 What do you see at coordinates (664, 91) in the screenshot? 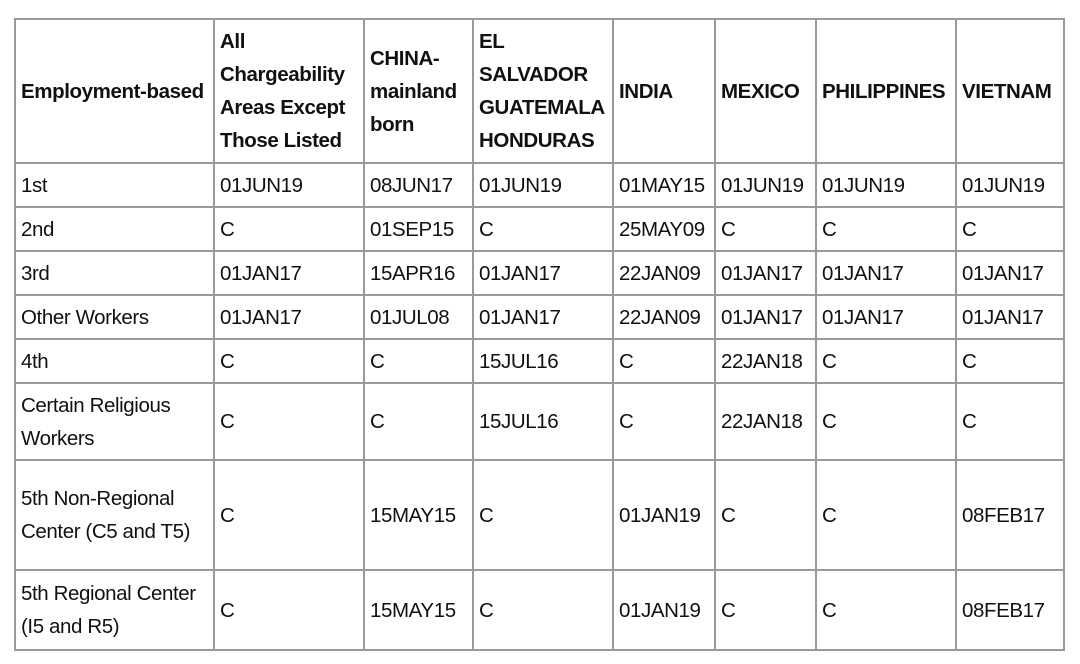
I see `column-header: INDIA` at bounding box center [664, 91].